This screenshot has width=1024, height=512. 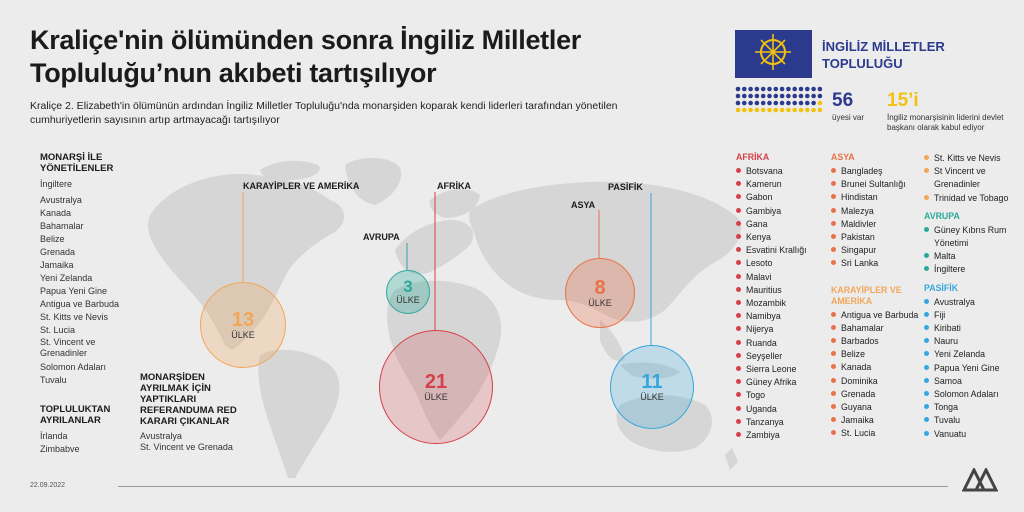 What do you see at coordinates (782, 197) in the screenshot?
I see `country-item: Gabon` at bounding box center [782, 197].